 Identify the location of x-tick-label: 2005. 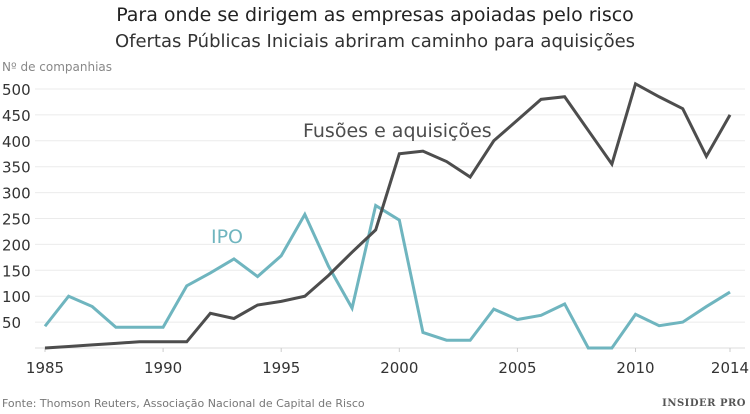
(517, 368).